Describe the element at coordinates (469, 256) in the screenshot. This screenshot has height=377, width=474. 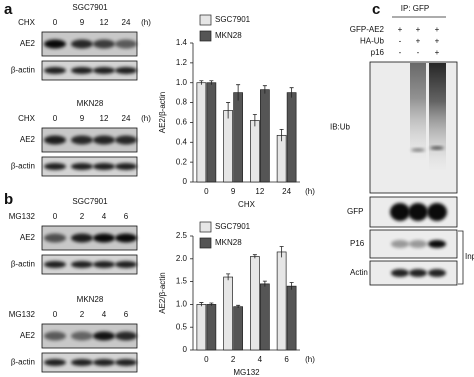
I see `input-label: Input` at that location.